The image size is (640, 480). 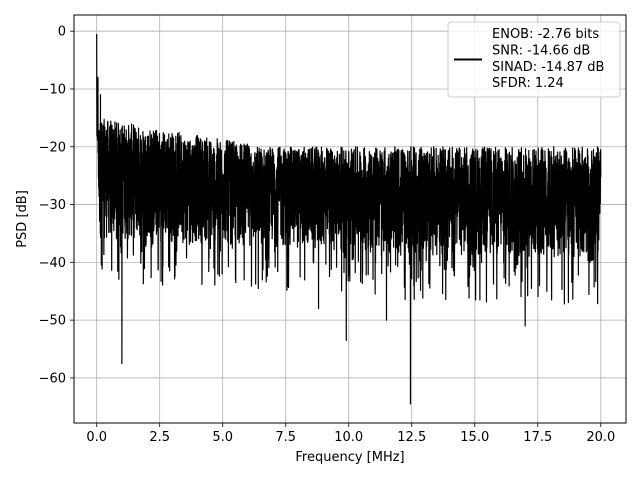 What do you see at coordinates (537, 437) in the screenshot?
I see `x-tick-label: 17.5` at bounding box center [537, 437].